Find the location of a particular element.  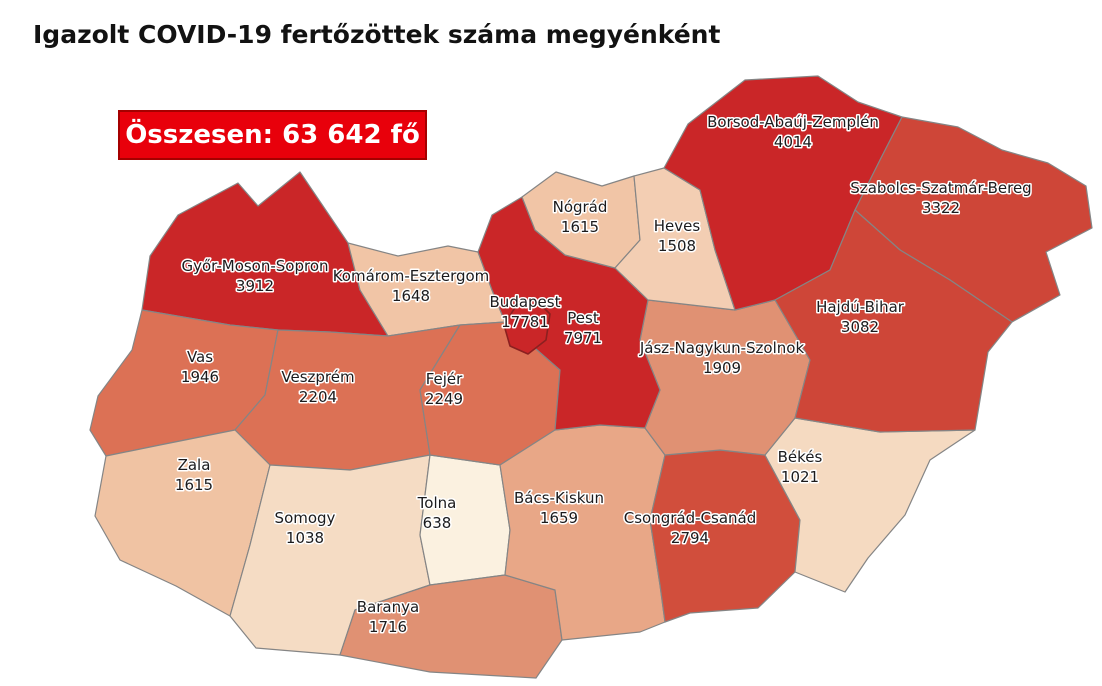

county-label-jasz-nagykun-szolnok: Jász-Nagykun-Szolnok 1909 is located at coordinates (722, 358).